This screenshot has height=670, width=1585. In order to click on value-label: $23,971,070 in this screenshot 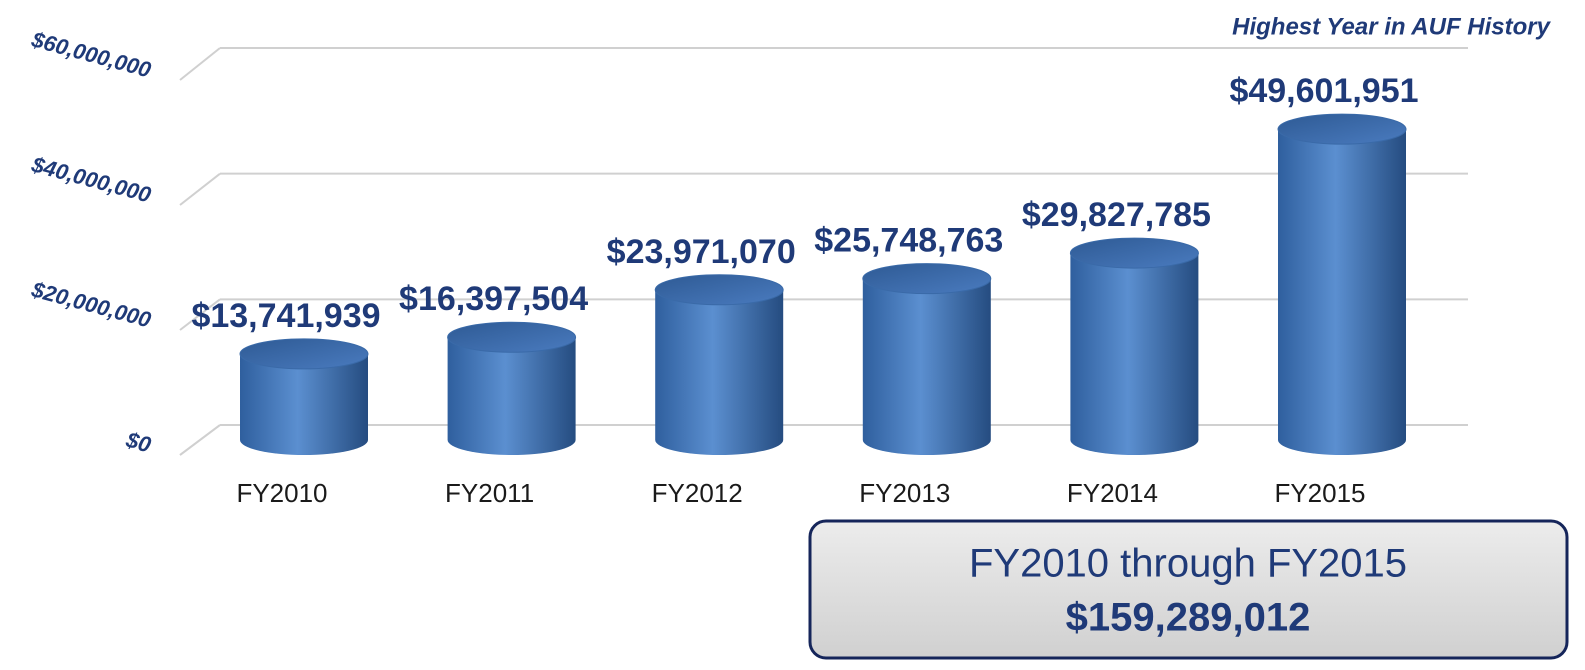, I will do `click(701, 252)`.